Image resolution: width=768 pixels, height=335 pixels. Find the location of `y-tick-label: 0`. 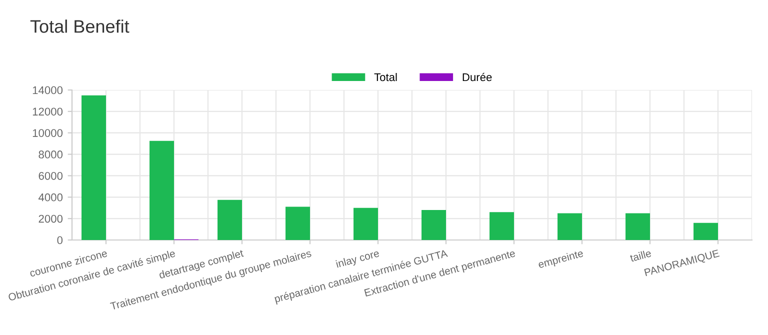

y-tick-label: 0 is located at coordinates (60, 240).